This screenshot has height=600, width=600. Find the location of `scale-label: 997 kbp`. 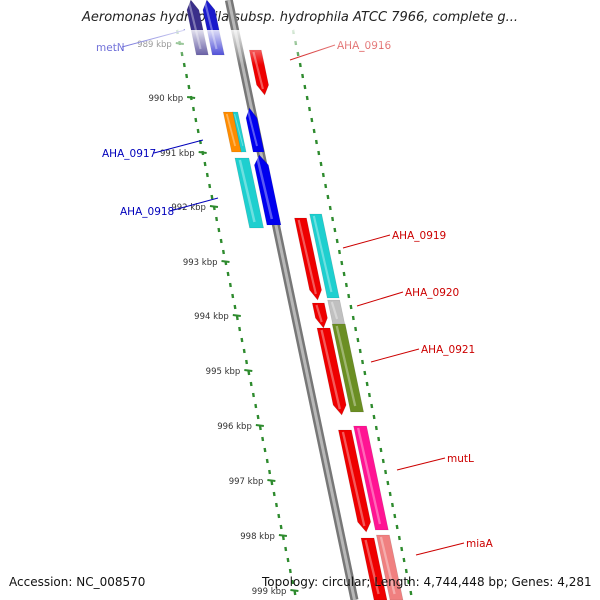

scale-label: 997 kbp is located at coordinates (246, 482).